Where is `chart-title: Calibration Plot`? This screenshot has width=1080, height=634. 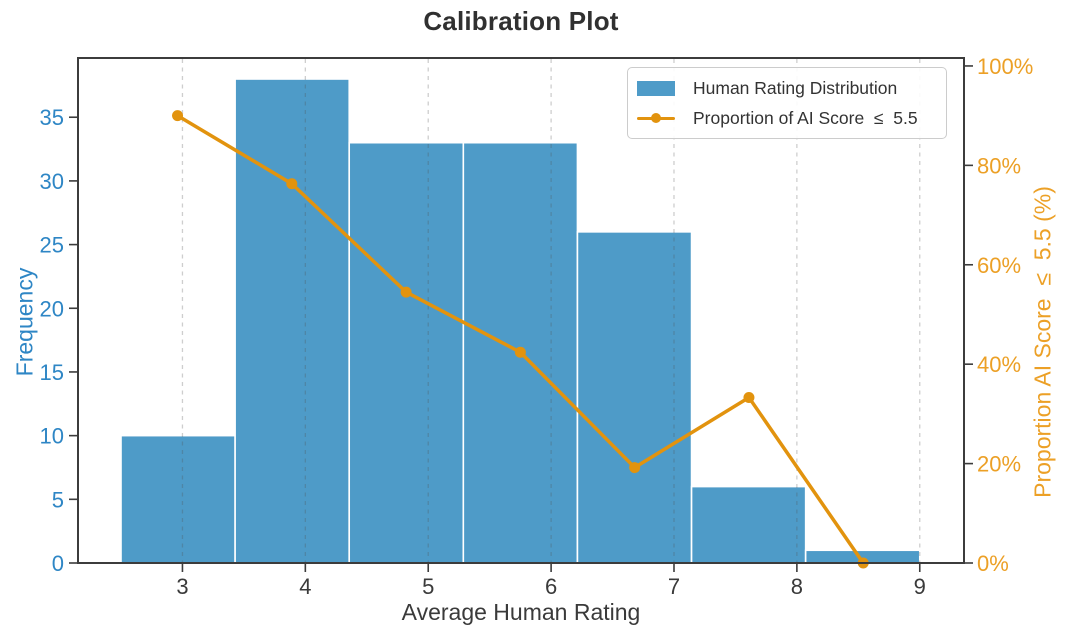
chart-title: Calibration Plot is located at coordinates (521, 21).